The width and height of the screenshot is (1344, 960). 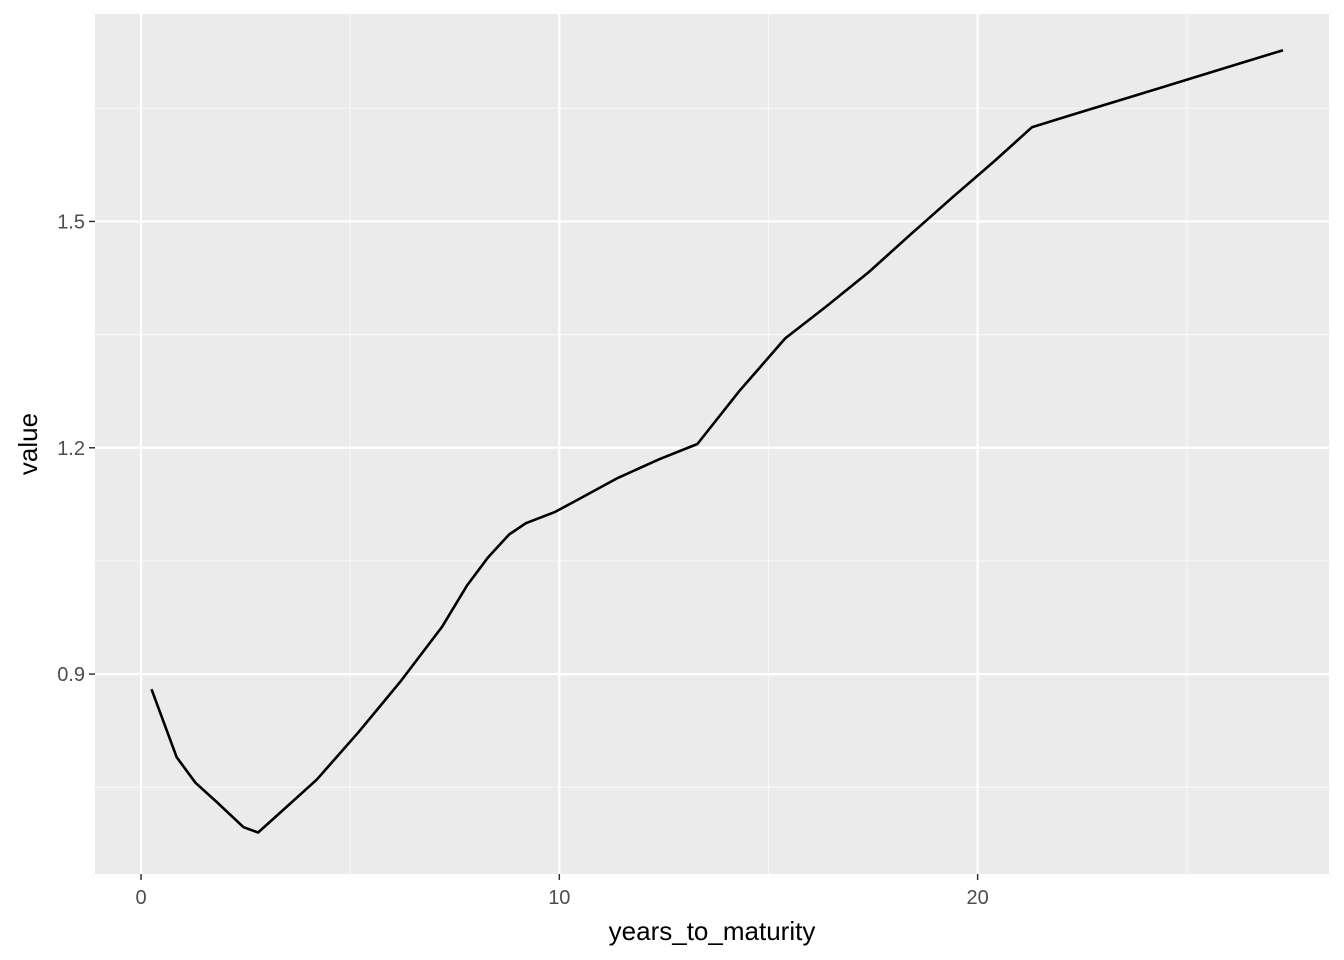 I want to click on x-tick-label: 0, so click(x=140, y=898).